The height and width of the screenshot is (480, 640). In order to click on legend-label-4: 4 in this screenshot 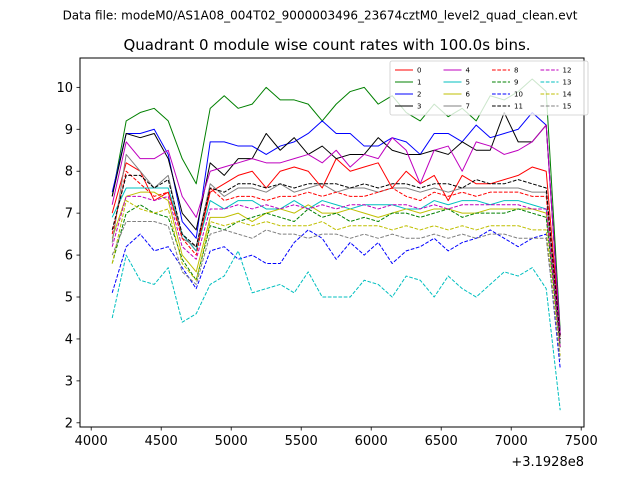, I will do `click(468, 71)`.